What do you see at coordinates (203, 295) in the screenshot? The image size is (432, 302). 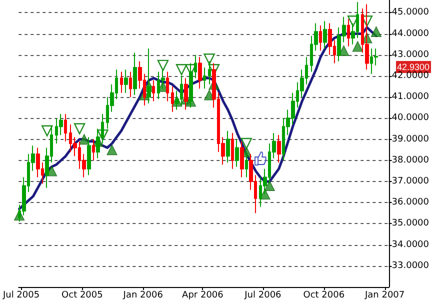 I see `x-tick-label: Apr 2006` at bounding box center [203, 295].